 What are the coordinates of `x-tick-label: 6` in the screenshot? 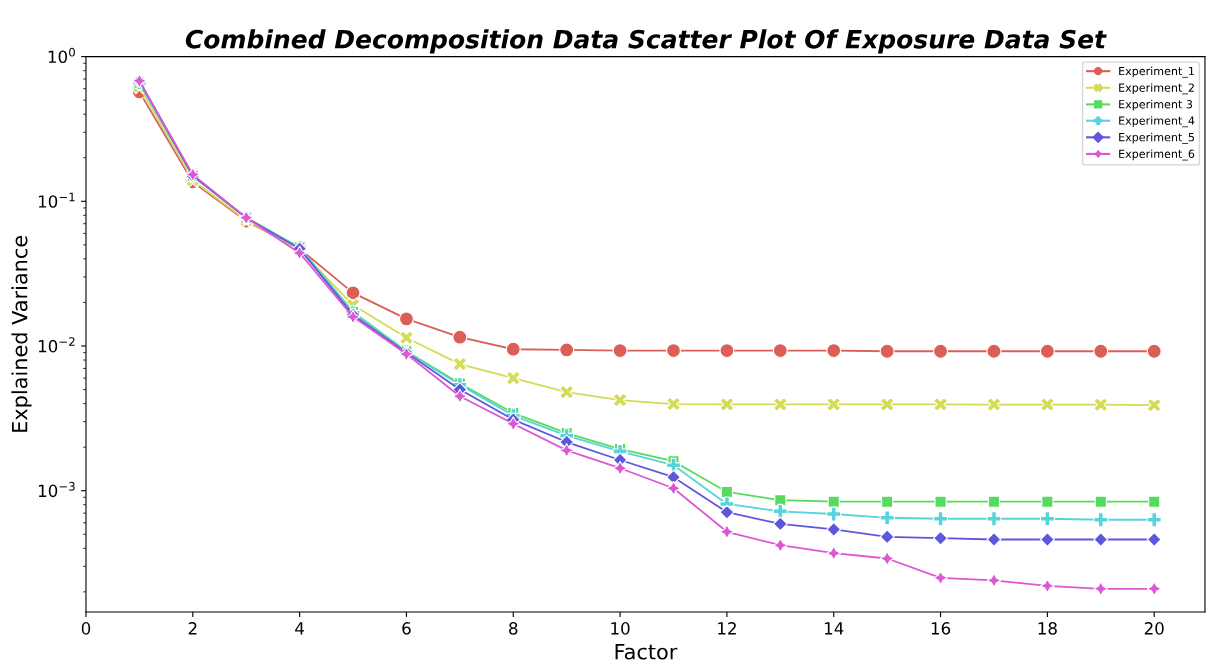 It's located at (406, 628).